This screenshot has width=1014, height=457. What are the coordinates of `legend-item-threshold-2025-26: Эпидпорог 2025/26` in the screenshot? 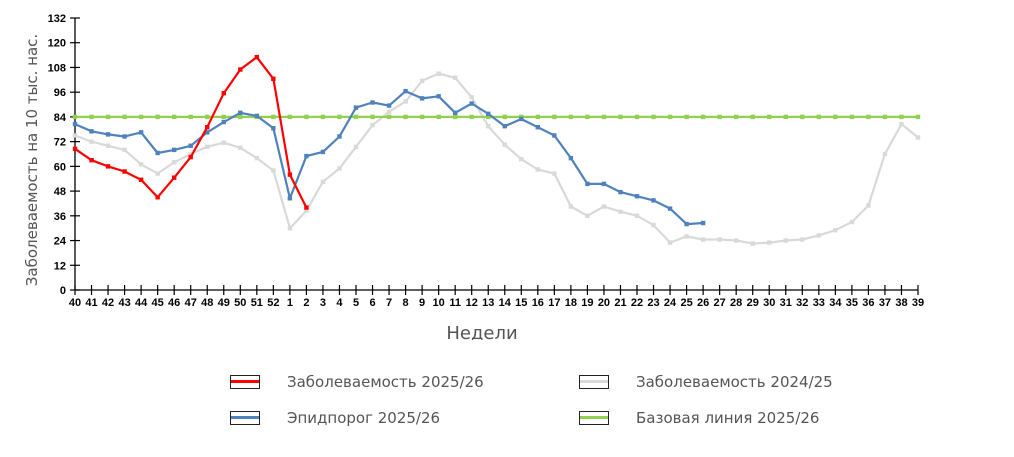 It's located at (335, 418).